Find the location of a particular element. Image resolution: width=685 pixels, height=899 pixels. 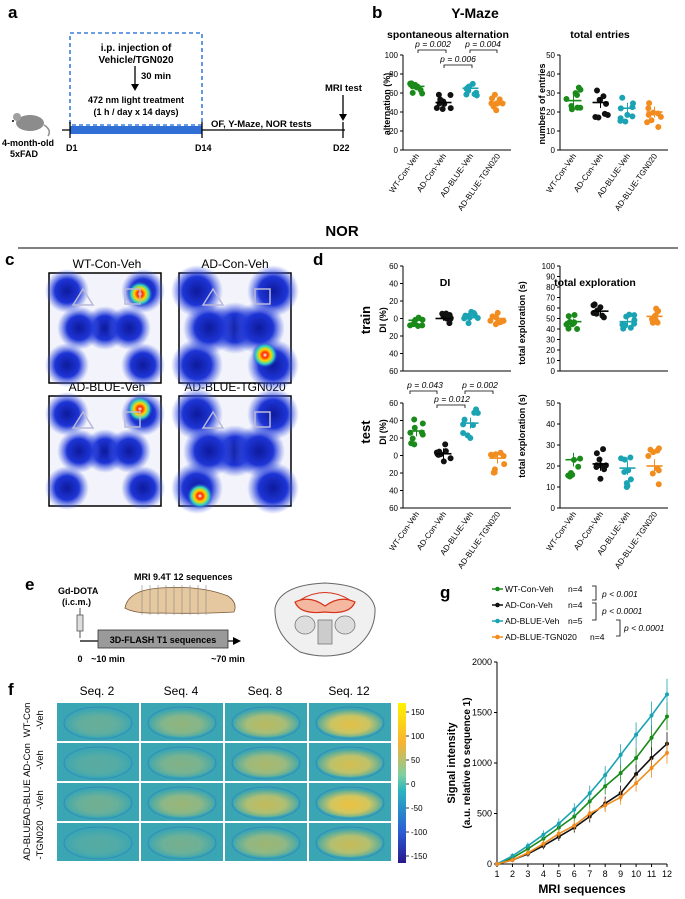

legend-name: WT-Con-Veh is located at coordinates (529, 589).